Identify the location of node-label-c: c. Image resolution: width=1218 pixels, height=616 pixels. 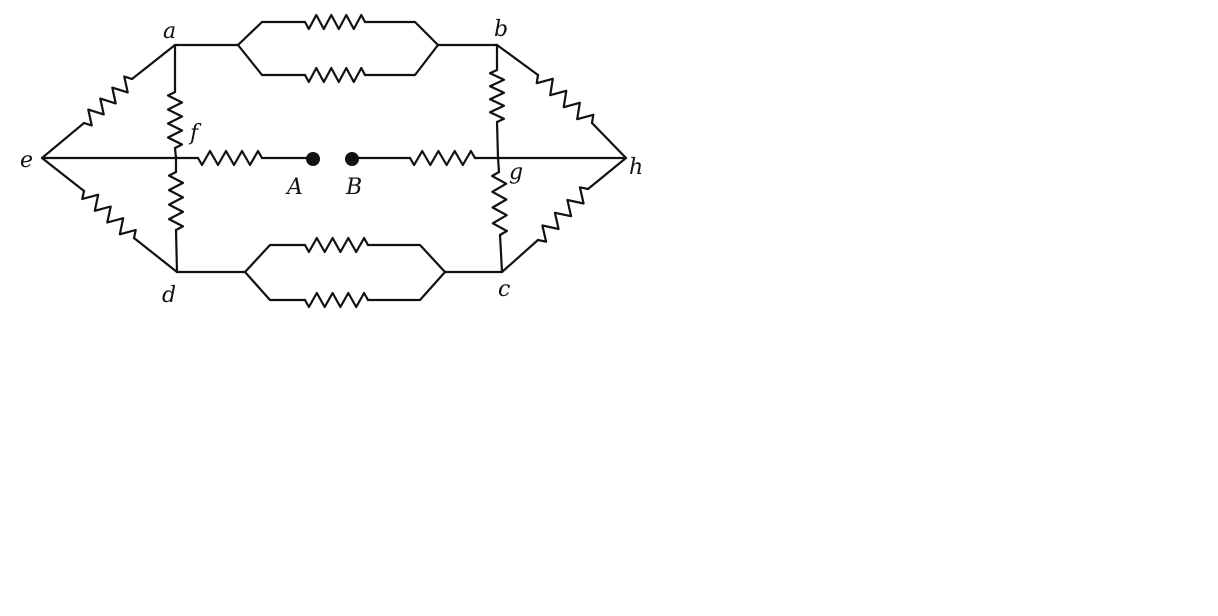
(504, 289).